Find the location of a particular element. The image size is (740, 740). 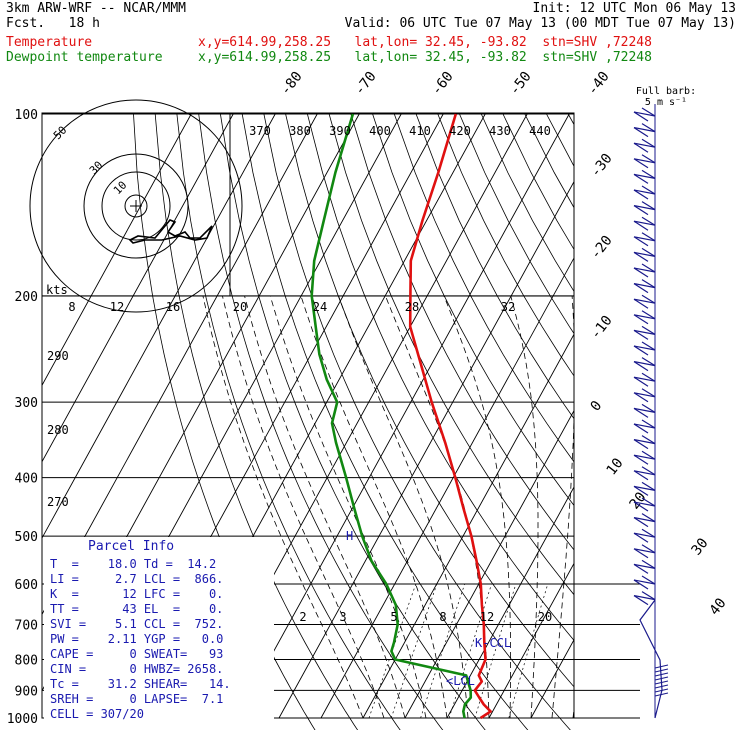

temperature-legend: Temperature is located at coordinates (49, 42).